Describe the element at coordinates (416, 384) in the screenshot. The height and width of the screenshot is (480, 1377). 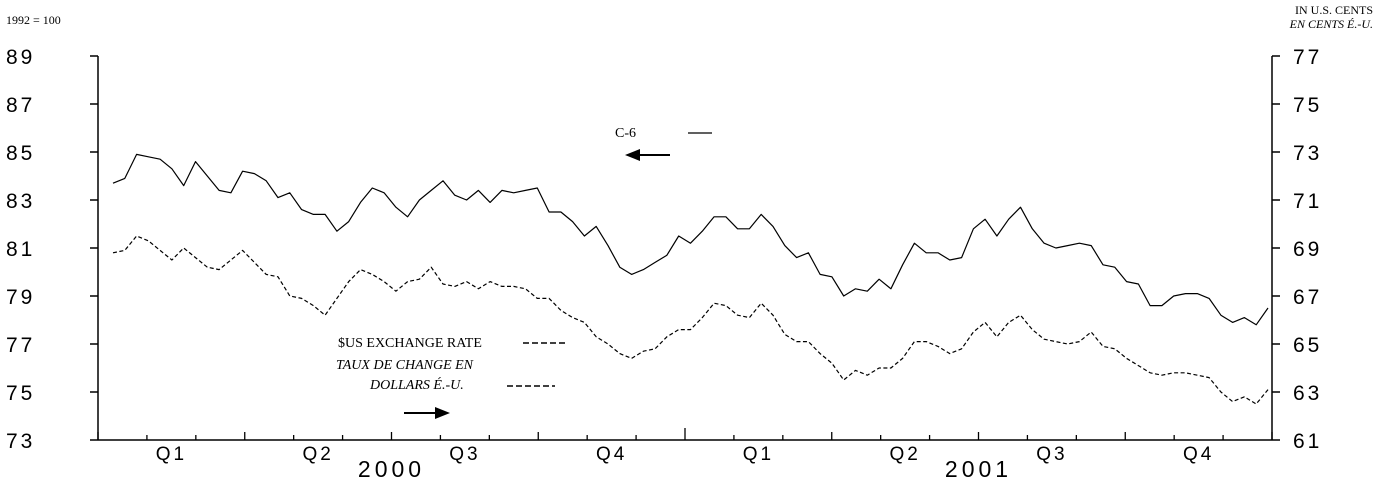
I see `legend-usd-label-fr-2: DOLLARS É.-U.` at that location.